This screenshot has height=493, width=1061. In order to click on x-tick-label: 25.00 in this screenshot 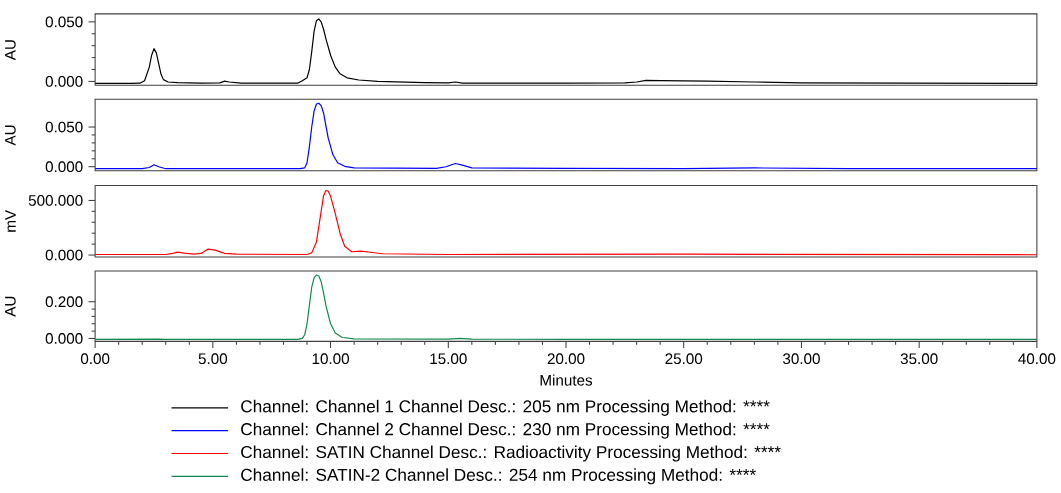, I will do `click(684, 358)`.